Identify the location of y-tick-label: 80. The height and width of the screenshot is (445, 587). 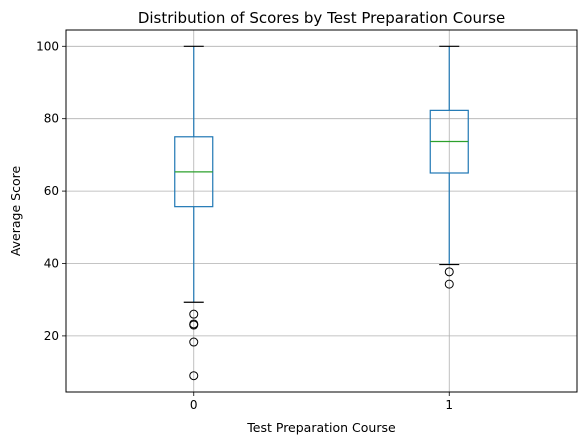
(51, 119).